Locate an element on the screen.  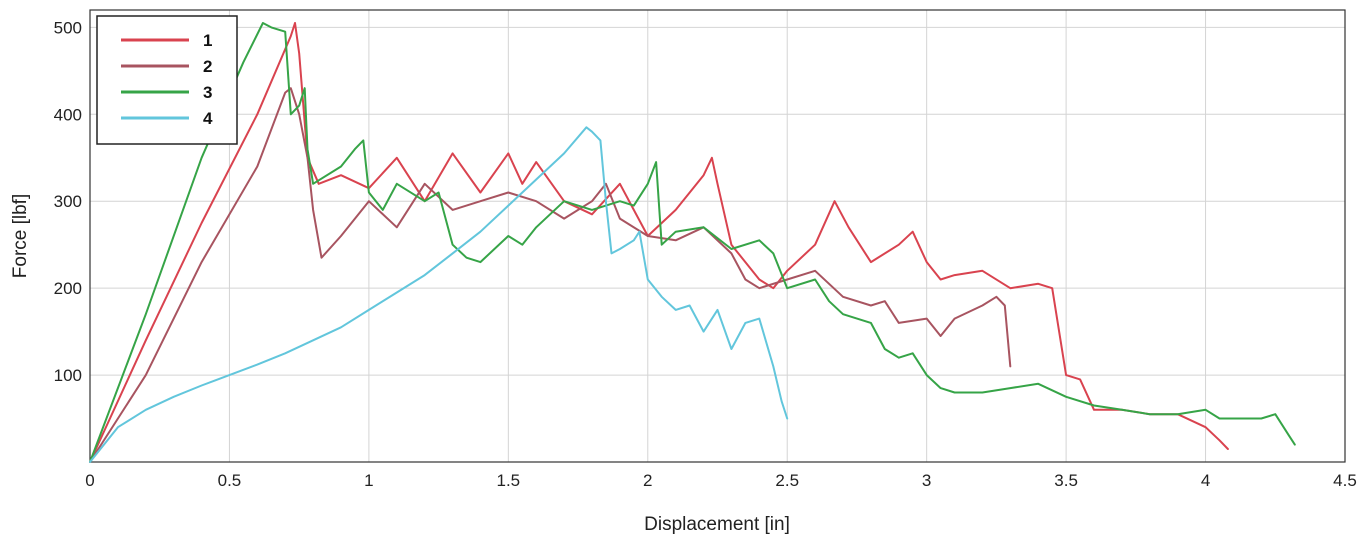
x-tick-label: 2 is located at coordinates (647, 480).